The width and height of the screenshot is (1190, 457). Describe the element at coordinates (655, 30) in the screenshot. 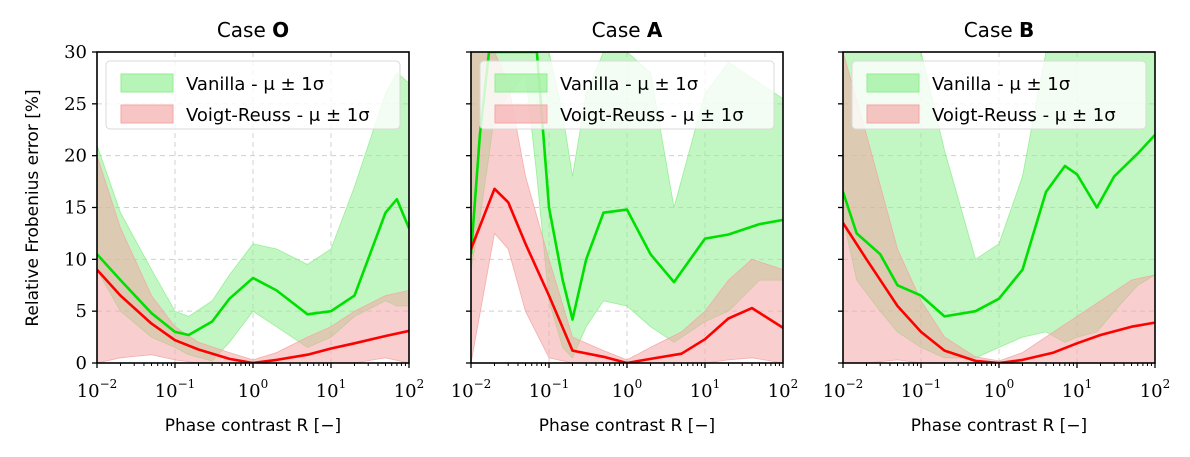

I see `title-case-letter: A` at that location.